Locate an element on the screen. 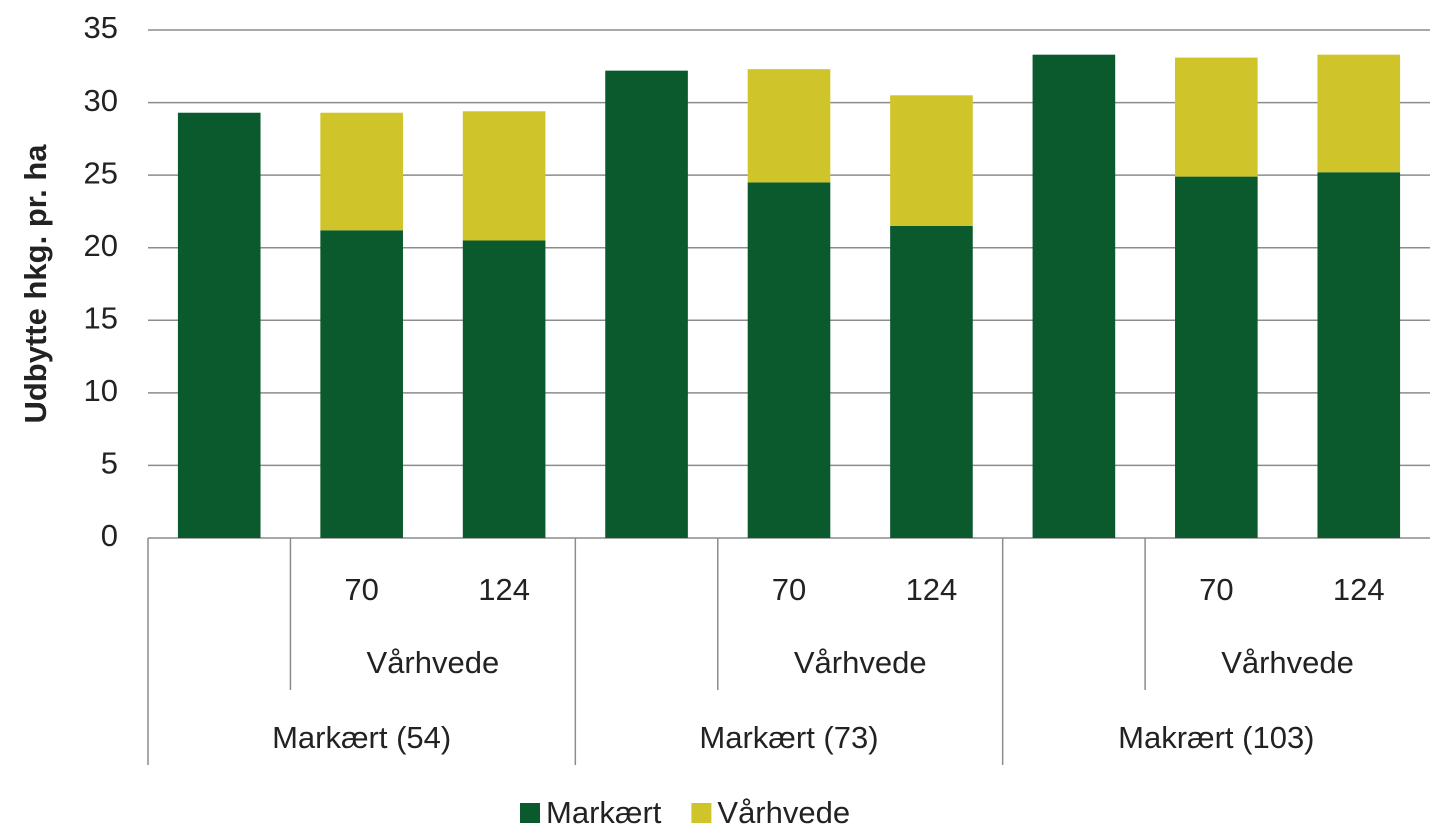 This screenshot has height=835, width=1437. y-tick-label: 35 is located at coordinates (101, 27).